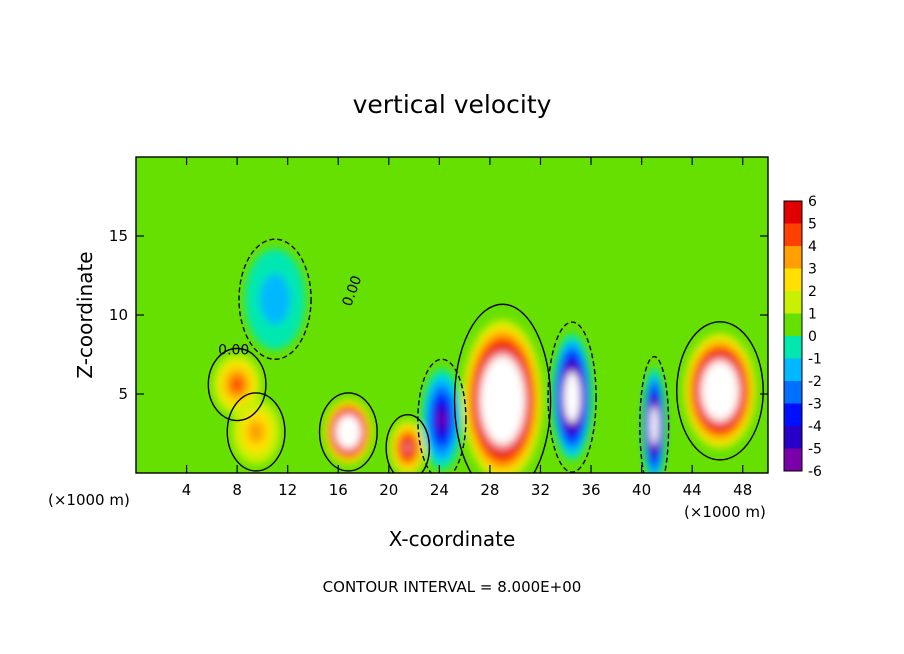 This screenshot has width=904, height=654. What do you see at coordinates (590, 490) in the screenshot?
I see `x-tick-label: 36` at bounding box center [590, 490].